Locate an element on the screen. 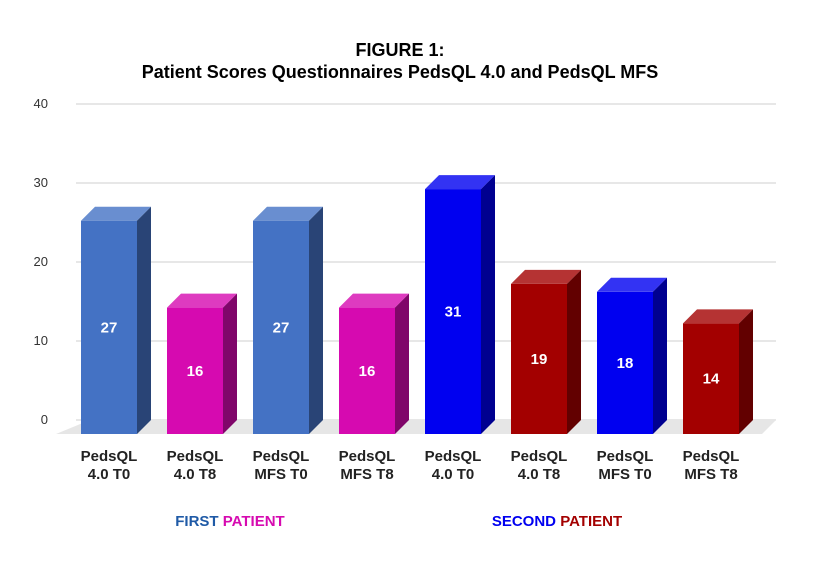 Image resolution: width=815 pixels, height=573 pixels. group-label-part: SECOND is located at coordinates (524, 521).